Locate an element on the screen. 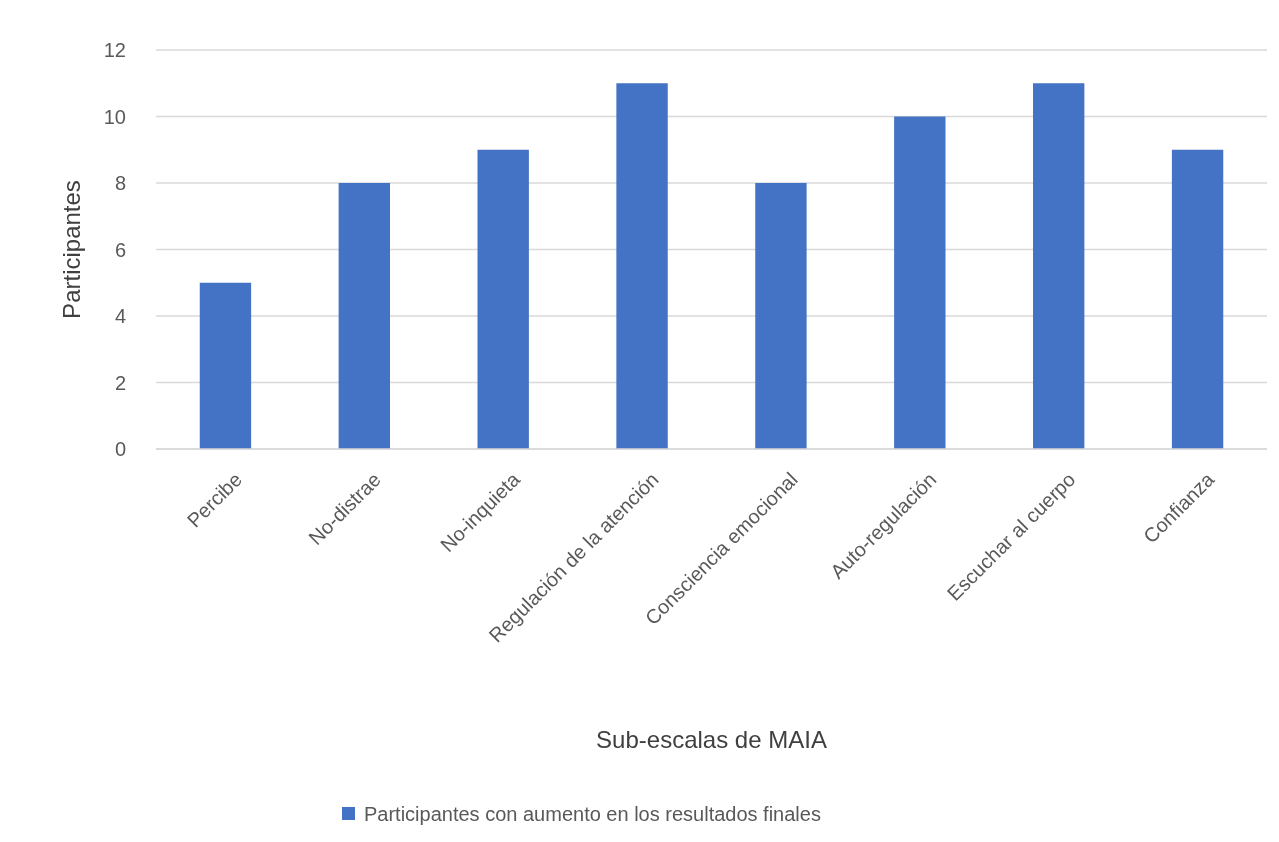 The height and width of the screenshot is (842, 1279). y-tick-label: 4 is located at coordinates (120, 316).